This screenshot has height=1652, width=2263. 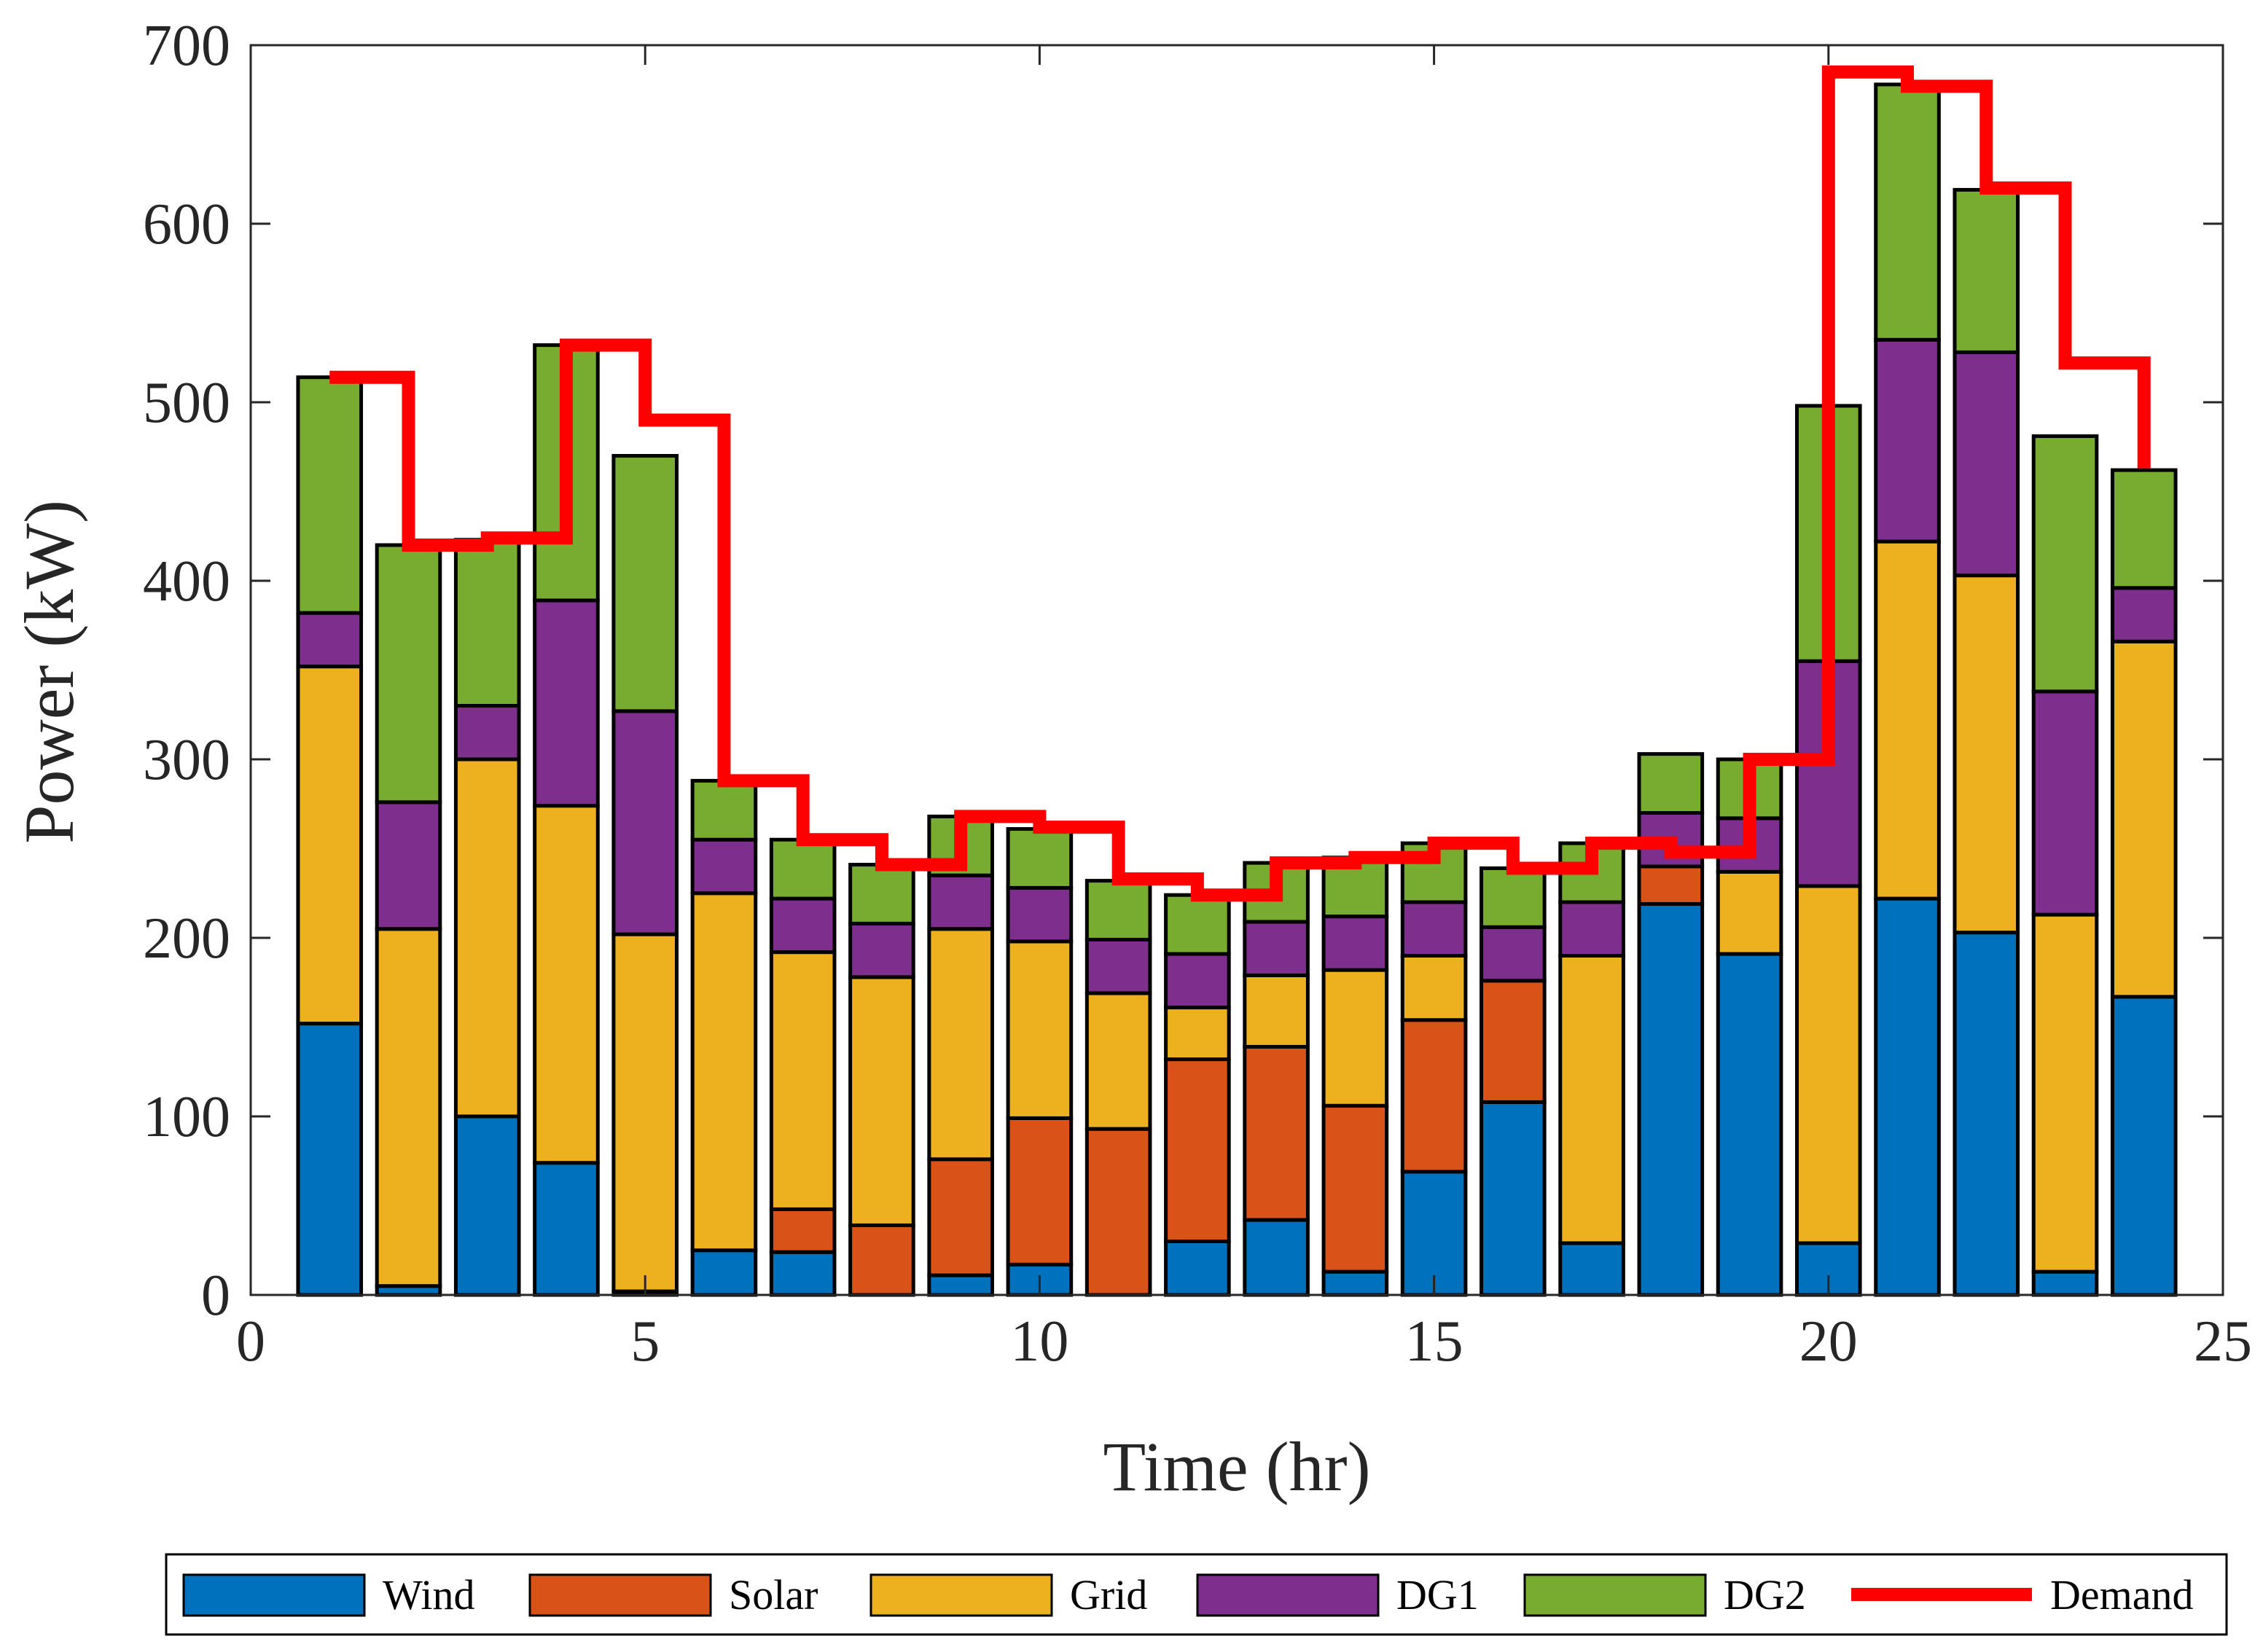 I want to click on y-axis-title: Power (kW), so click(x=49, y=672).